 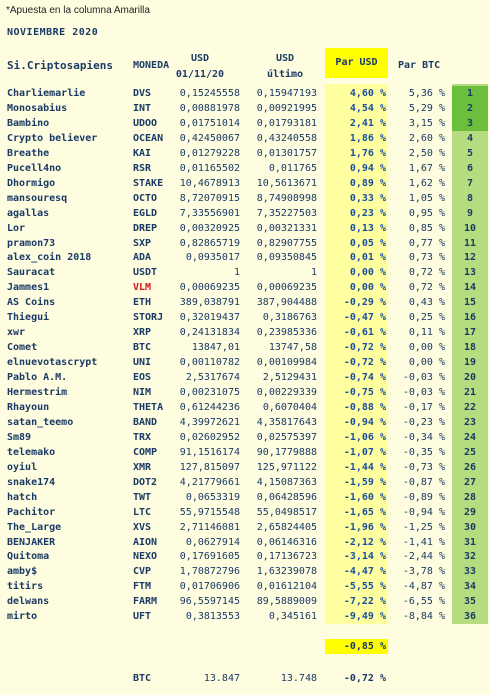 What do you see at coordinates (286, 138) in the screenshot?
I see `usd-last-value: 0,43240558` at bounding box center [286, 138].